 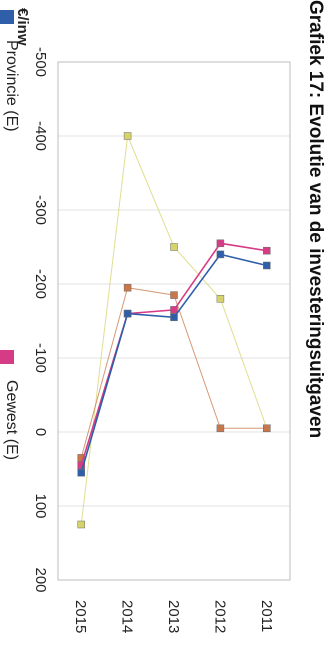 I want to click on y-tick-label: 100, so click(x=40, y=505).